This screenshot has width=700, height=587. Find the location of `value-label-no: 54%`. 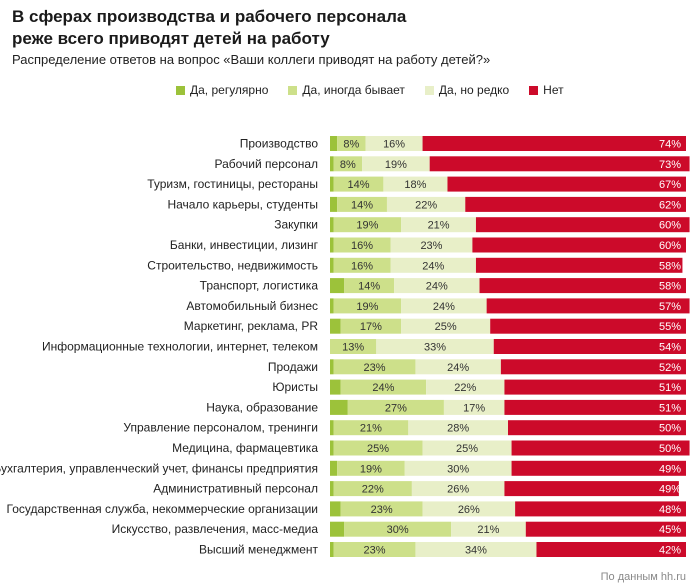

value-label-no: 54% is located at coordinates (670, 348).